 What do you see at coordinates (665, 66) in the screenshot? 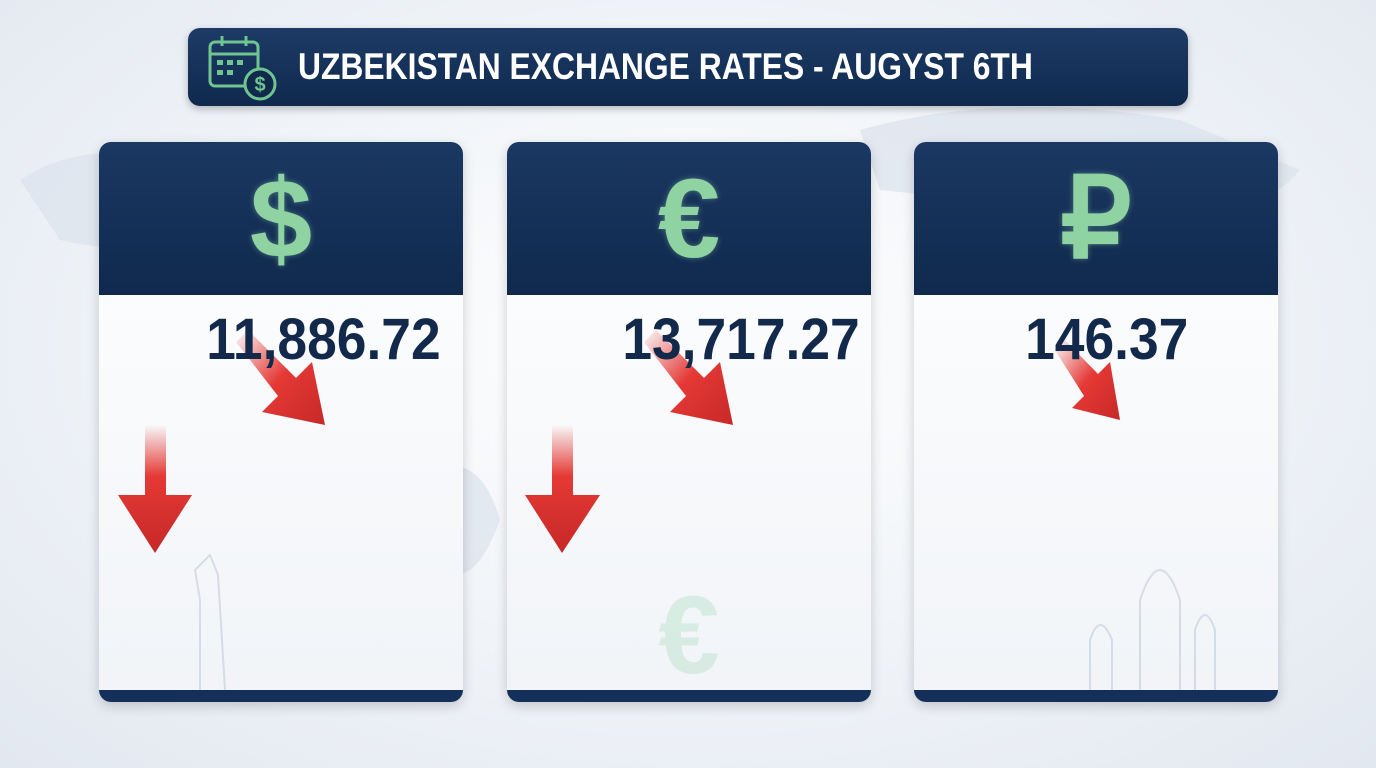
I see `title: UZBEKISTAN EXCHANGE RATES - AUGYST 6TH` at bounding box center [665, 66].